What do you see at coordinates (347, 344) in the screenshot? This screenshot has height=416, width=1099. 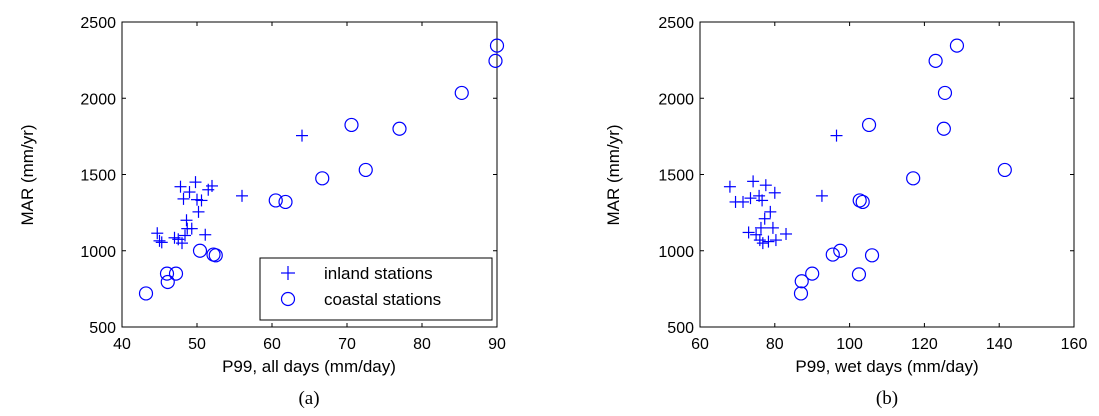 I see `x-tick-label: 70` at bounding box center [347, 344].